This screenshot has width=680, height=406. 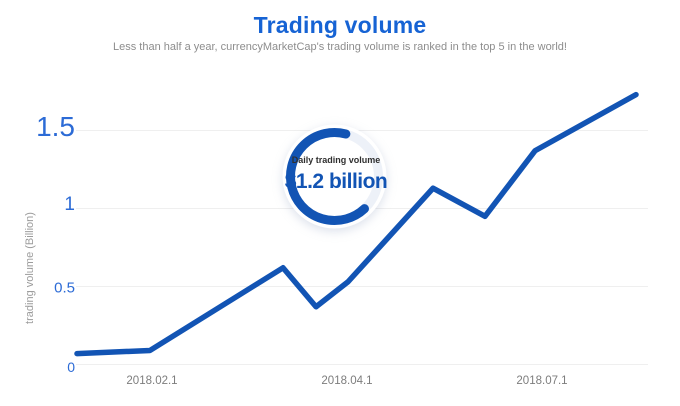 I want to click on x-tick-label: 2018.07.1, so click(x=542, y=381).